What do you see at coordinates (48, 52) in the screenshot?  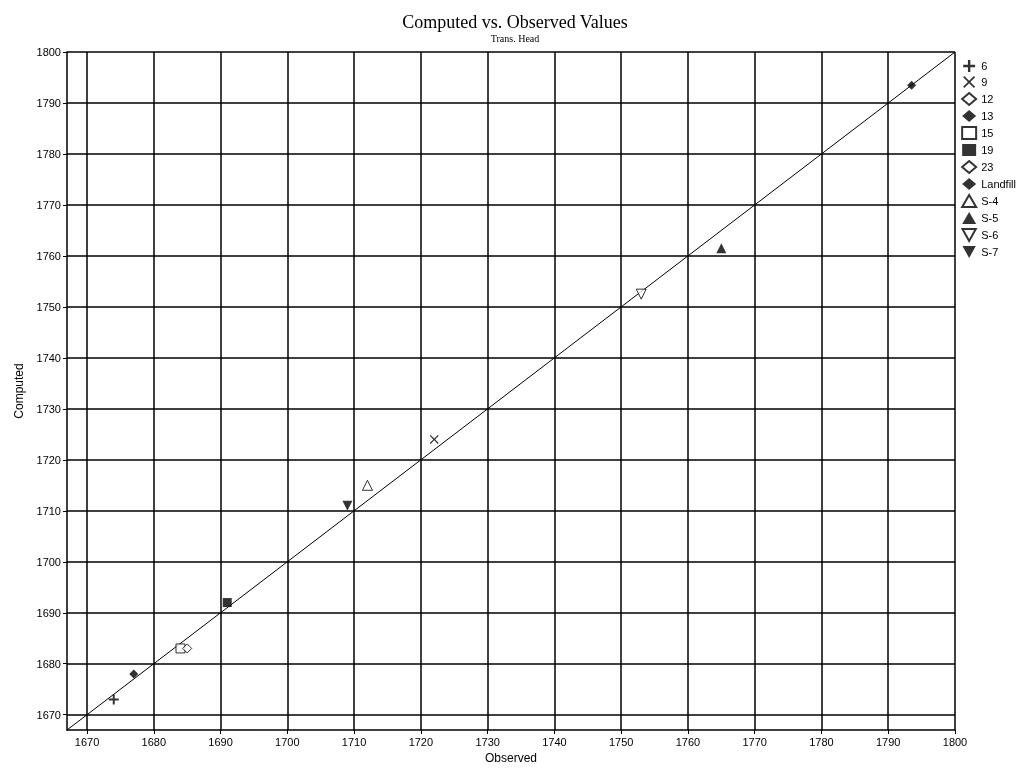 I see `y-tick-label: 1800` at bounding box center [48, 52].